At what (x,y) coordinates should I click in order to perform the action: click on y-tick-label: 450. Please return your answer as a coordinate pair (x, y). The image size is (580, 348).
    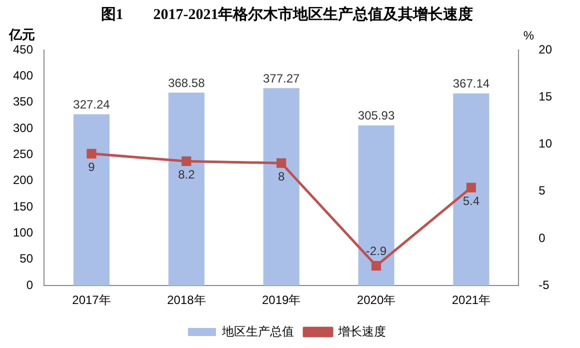
    Looking at the image, I should click on (23, 49).